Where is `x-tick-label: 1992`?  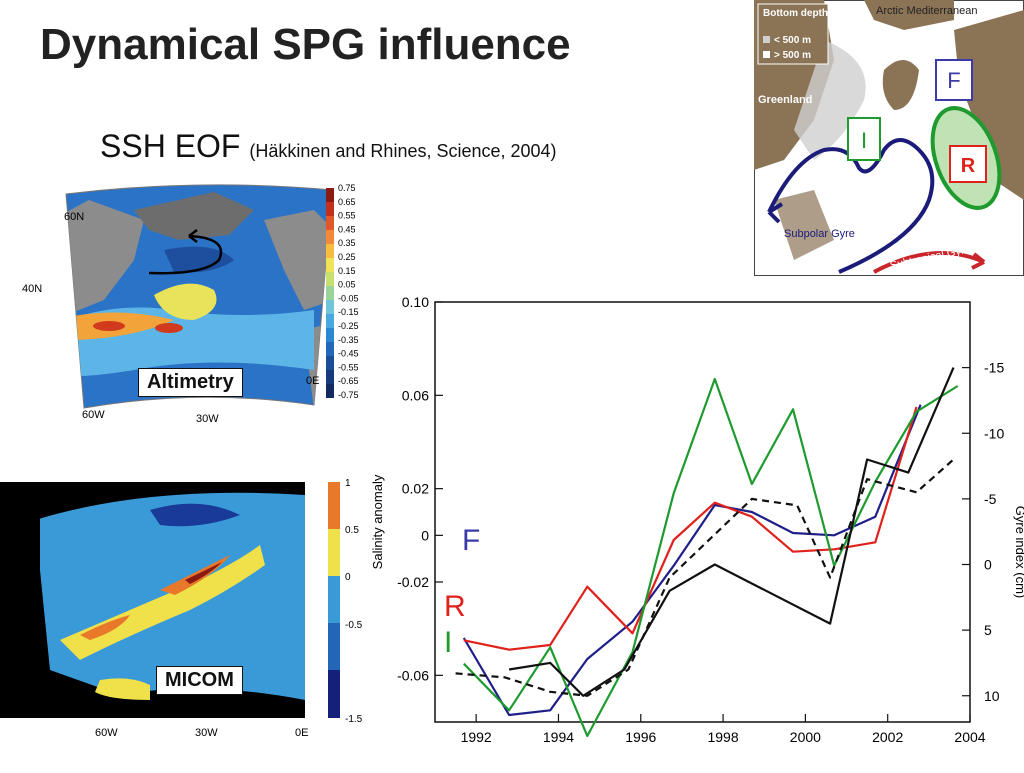
x-tick-label: 1992 is located at coordinates (476, 737).